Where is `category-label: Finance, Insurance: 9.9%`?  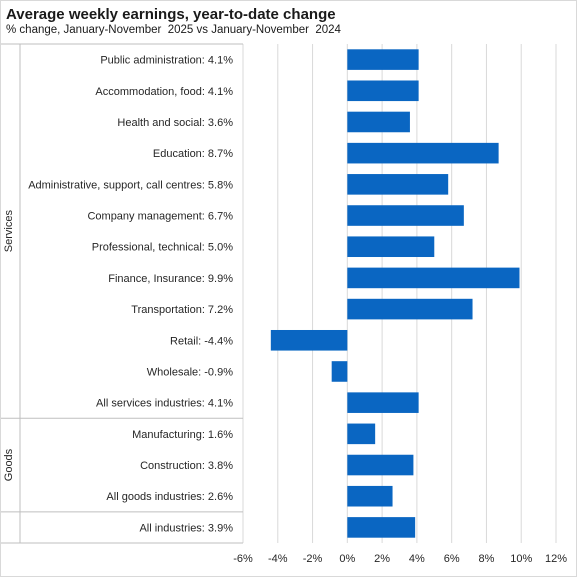 category-label: Finance, Insurance: 9.9% is located at coordinates (170, 279).